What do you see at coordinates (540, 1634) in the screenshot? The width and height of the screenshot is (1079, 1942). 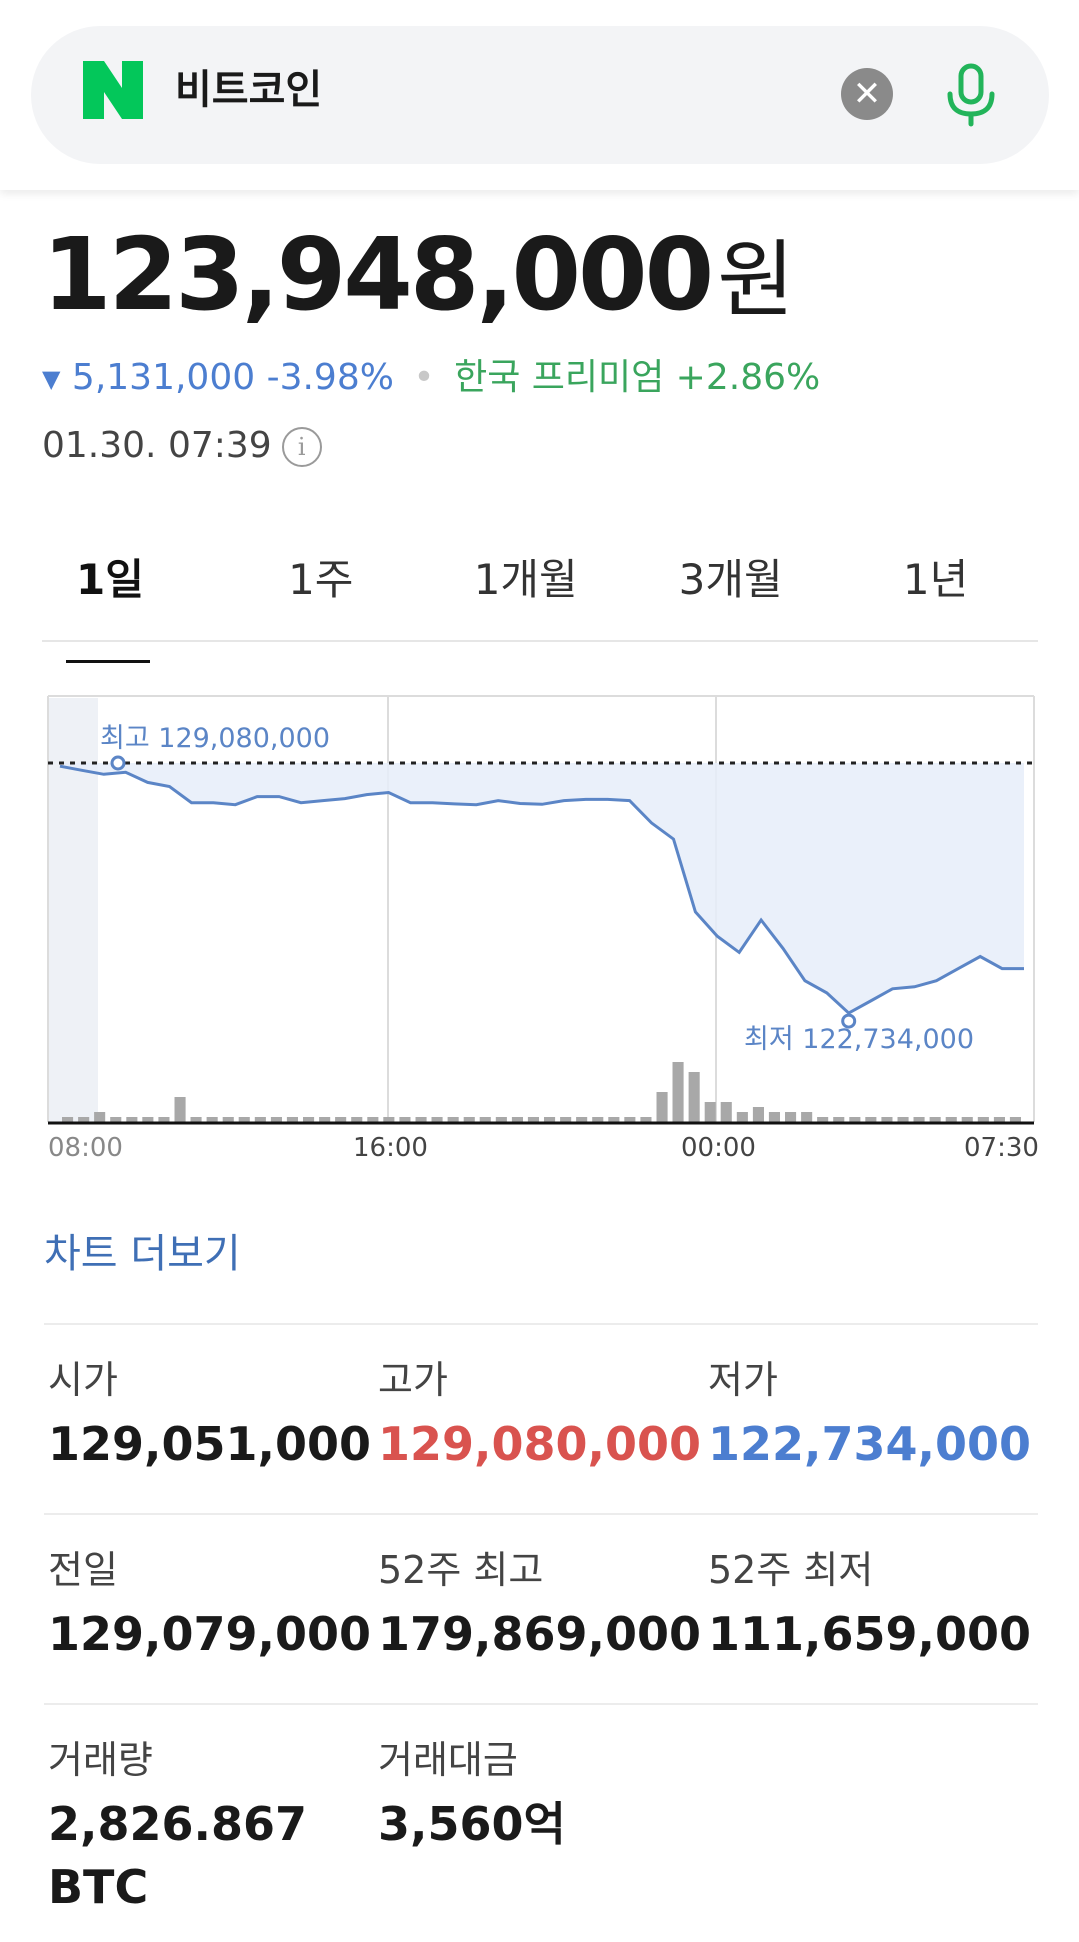 I see `stat-value: 179,869,000` at bounding box center [540, 1634].